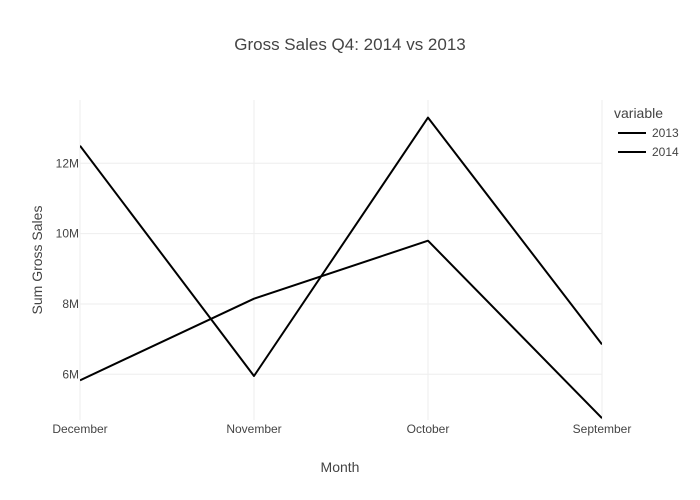  Describe the element at coordinates (665, 133) in the screenshot. I see `legend-label-2013: 2013` at that location.